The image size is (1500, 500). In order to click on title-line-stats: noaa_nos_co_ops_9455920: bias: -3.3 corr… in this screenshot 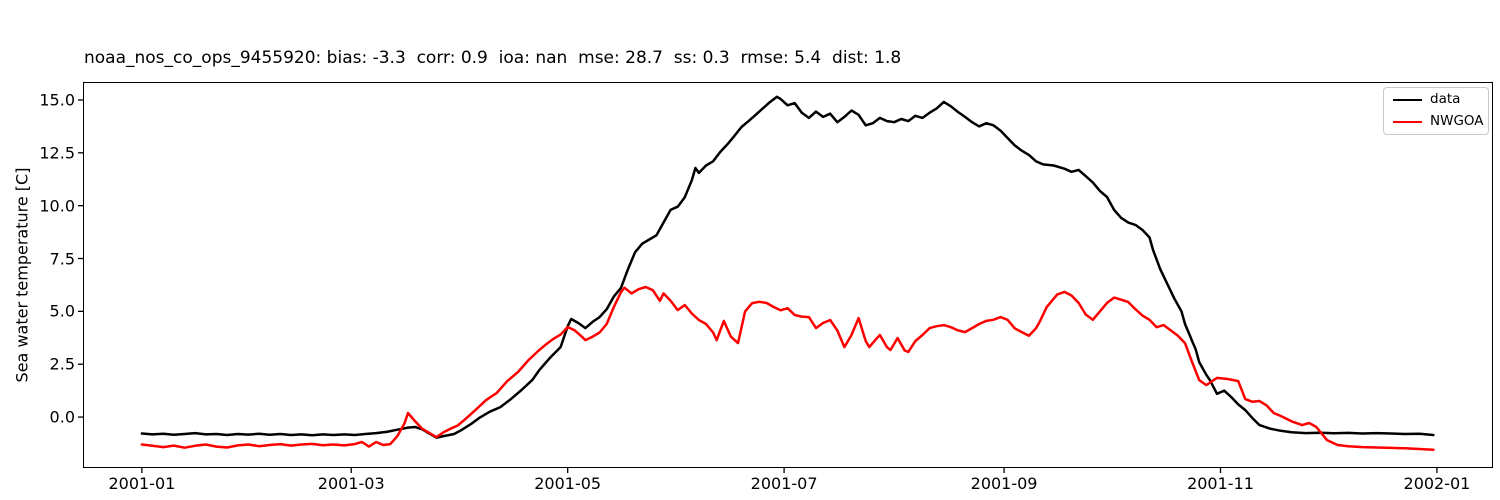, I will do `click(493, 58)`.